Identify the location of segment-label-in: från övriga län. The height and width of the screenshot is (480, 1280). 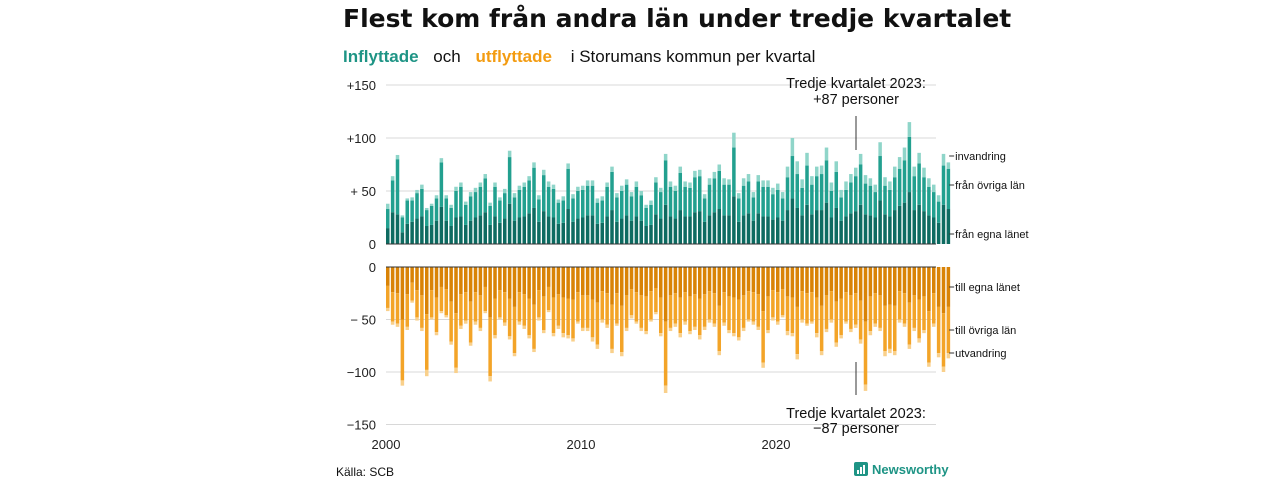
(990, 186).